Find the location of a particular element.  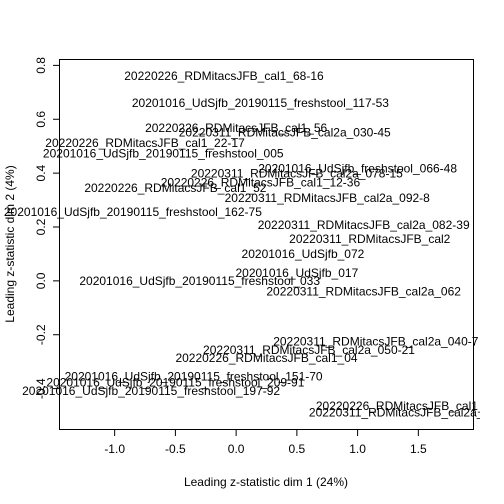

y-tick-label: 0.2 is located at coordinates (41, 226).